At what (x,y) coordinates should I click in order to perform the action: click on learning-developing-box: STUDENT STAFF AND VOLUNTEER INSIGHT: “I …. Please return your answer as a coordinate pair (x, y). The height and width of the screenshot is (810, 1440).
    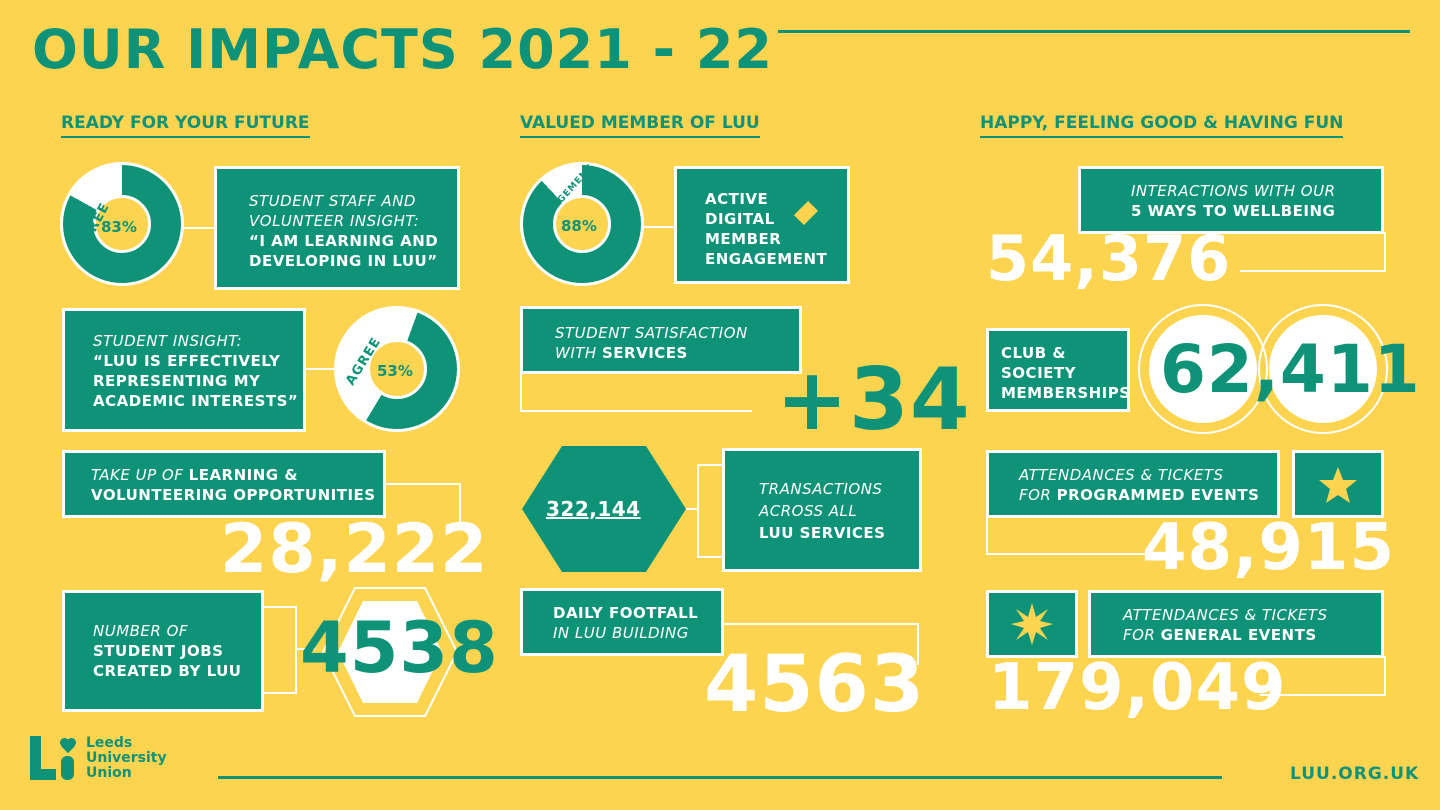
    Looking at the image, I should click on (337, 228).